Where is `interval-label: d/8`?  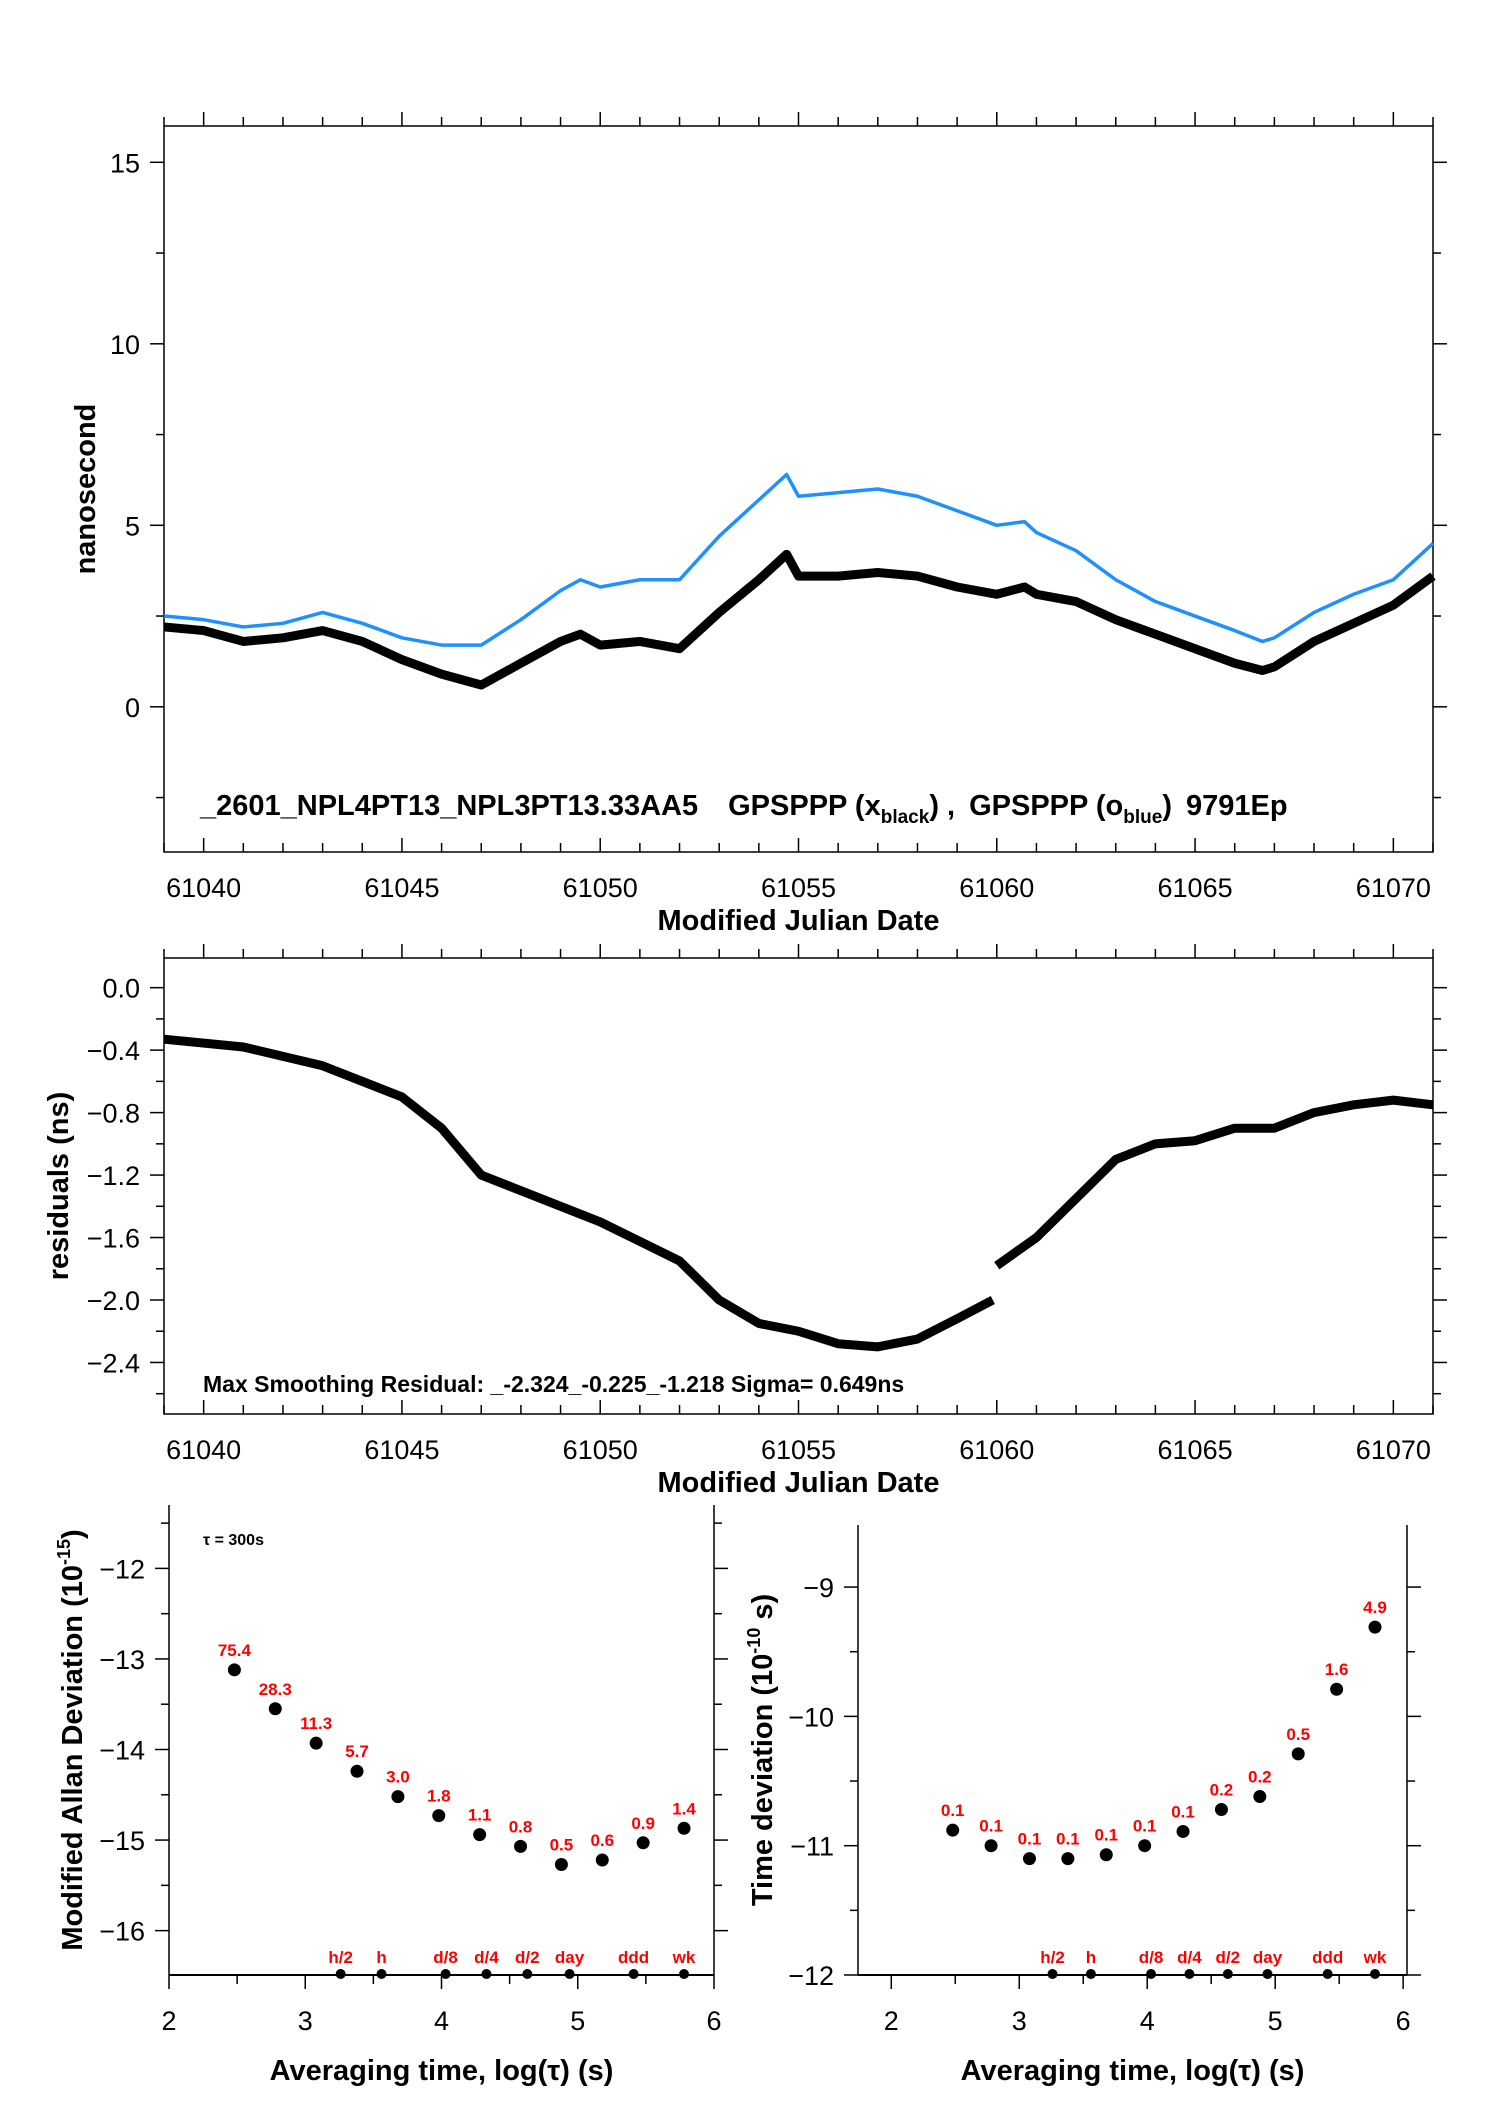
interval-label: d/8 is located at coordinates (445, 1957).